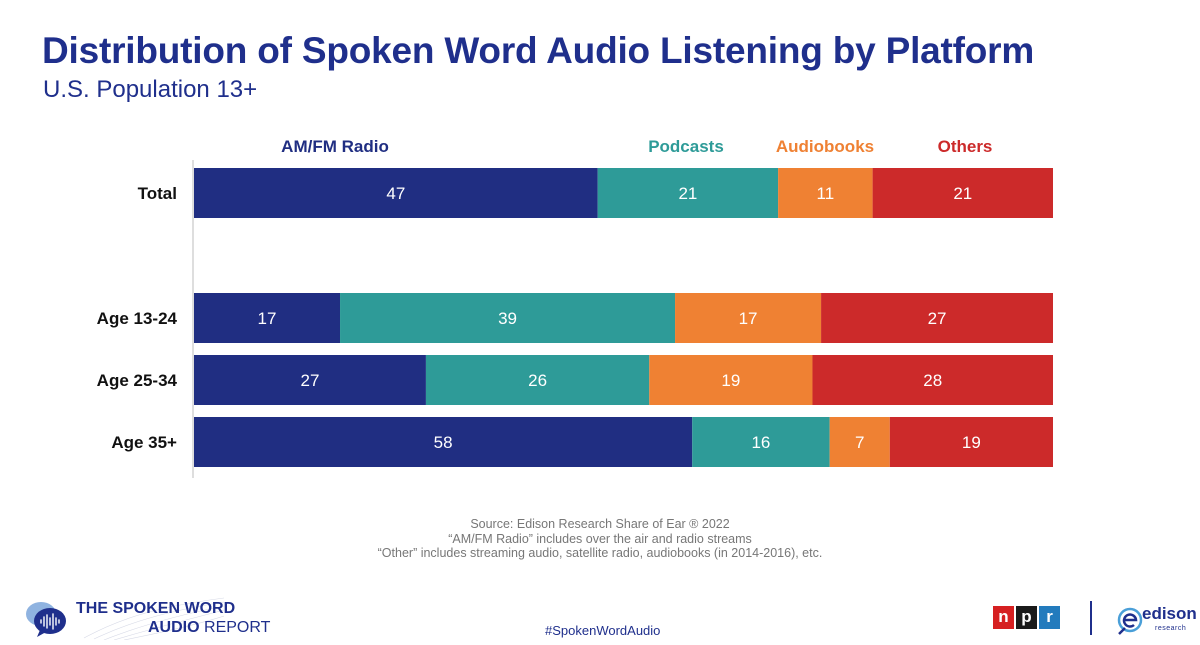 The height and width of the screenshot is (645, 1200). I want to click on data-label: 16, so click(760, 442).